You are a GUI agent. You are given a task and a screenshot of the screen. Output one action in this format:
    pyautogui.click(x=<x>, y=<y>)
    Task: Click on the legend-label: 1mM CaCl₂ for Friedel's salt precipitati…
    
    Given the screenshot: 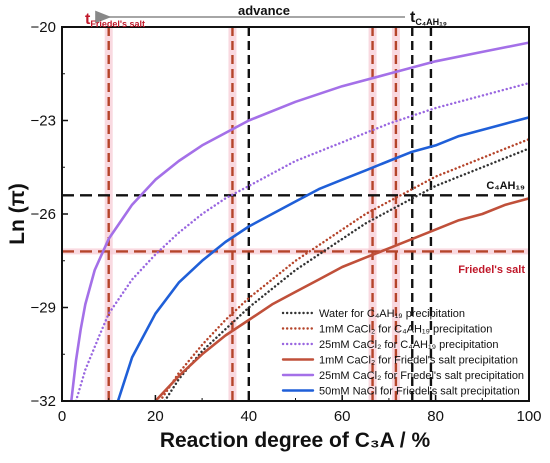 What is the action you would take?
    pyautogui.click(x=418, y=361)
    